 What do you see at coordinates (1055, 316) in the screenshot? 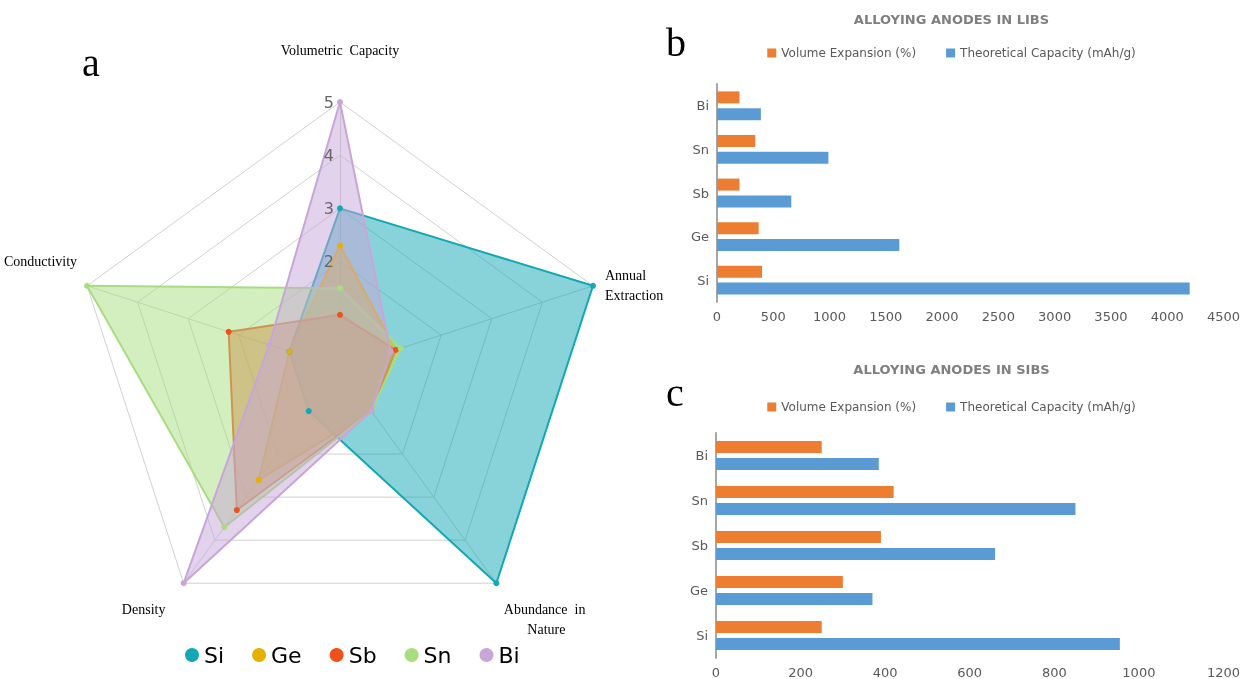
I see `x-tick-label: 3000` at bounding box center [1055, 316].